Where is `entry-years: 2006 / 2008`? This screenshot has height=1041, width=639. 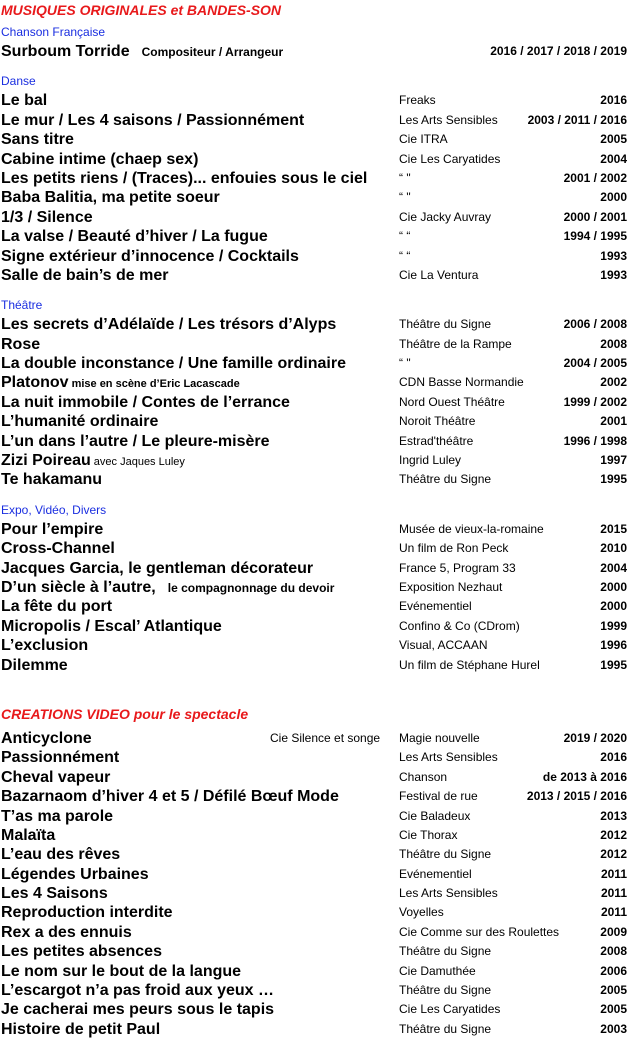
entry-years: 2006 / 2008 is located at coordinates (595, 324).